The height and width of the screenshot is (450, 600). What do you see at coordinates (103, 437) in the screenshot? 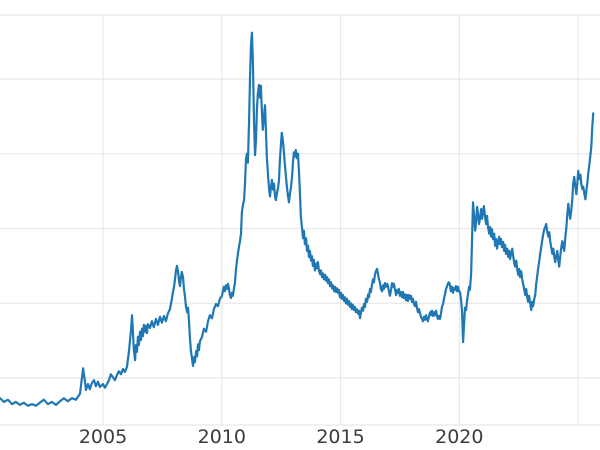
I see `x-tick-label: 2005` at bounding box center [103, 437].